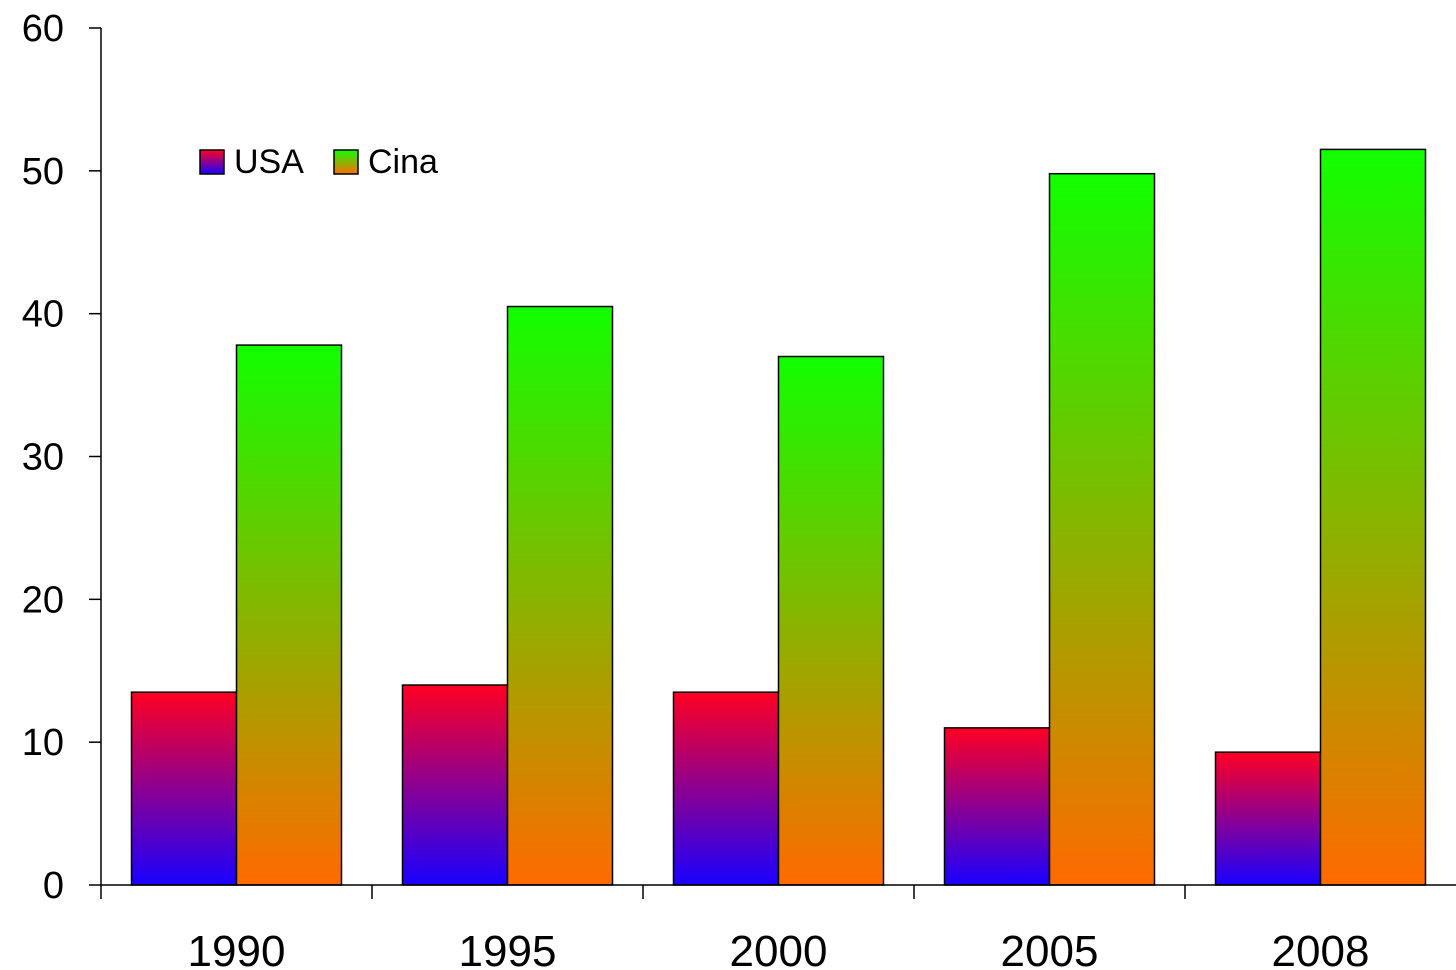 The width and height of the screenshot is (1456, 970). I want to click on bar-usa-1990, so click(184, 788).